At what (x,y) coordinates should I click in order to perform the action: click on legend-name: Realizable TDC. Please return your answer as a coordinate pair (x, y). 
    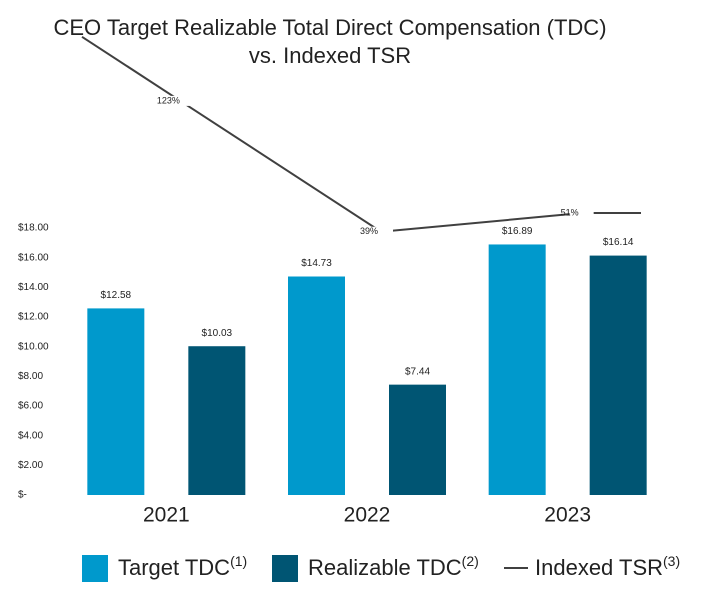
    Looking at the image, I should click on (385, 567).